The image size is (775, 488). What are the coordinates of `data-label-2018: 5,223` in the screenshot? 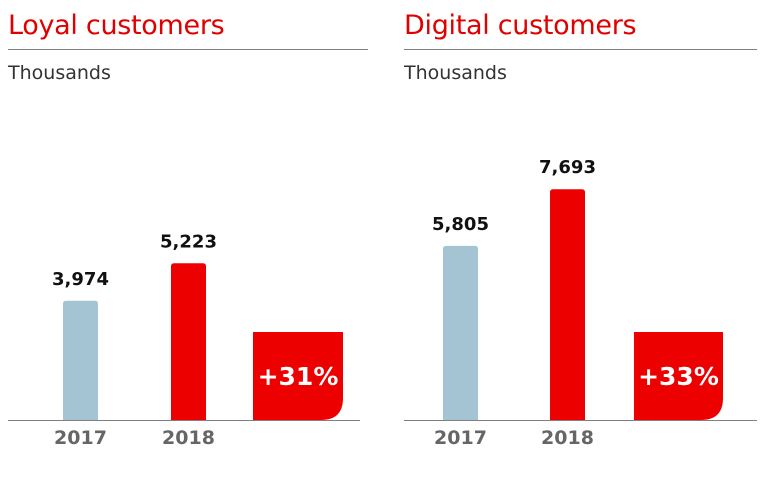 It's located at (188, 241).